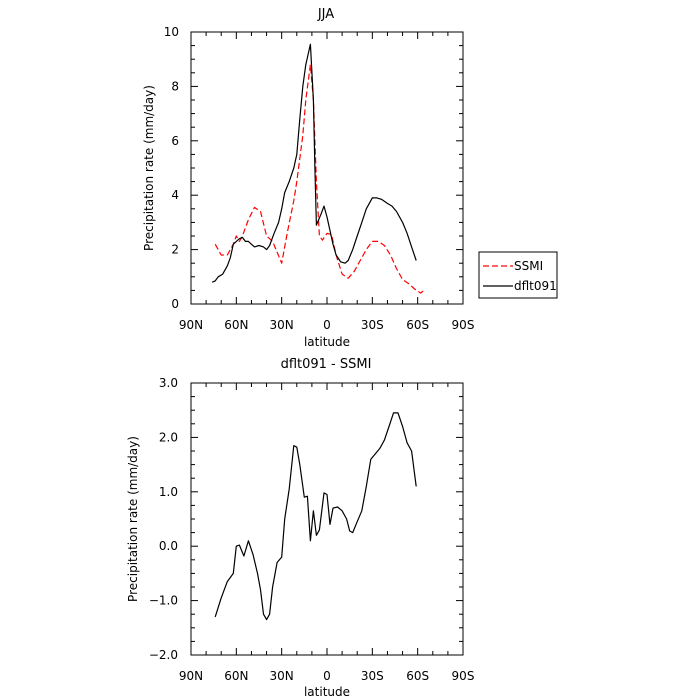 The width and height of the screenshot is (700, 700). I want to click on legend-box, so click(518, 275).